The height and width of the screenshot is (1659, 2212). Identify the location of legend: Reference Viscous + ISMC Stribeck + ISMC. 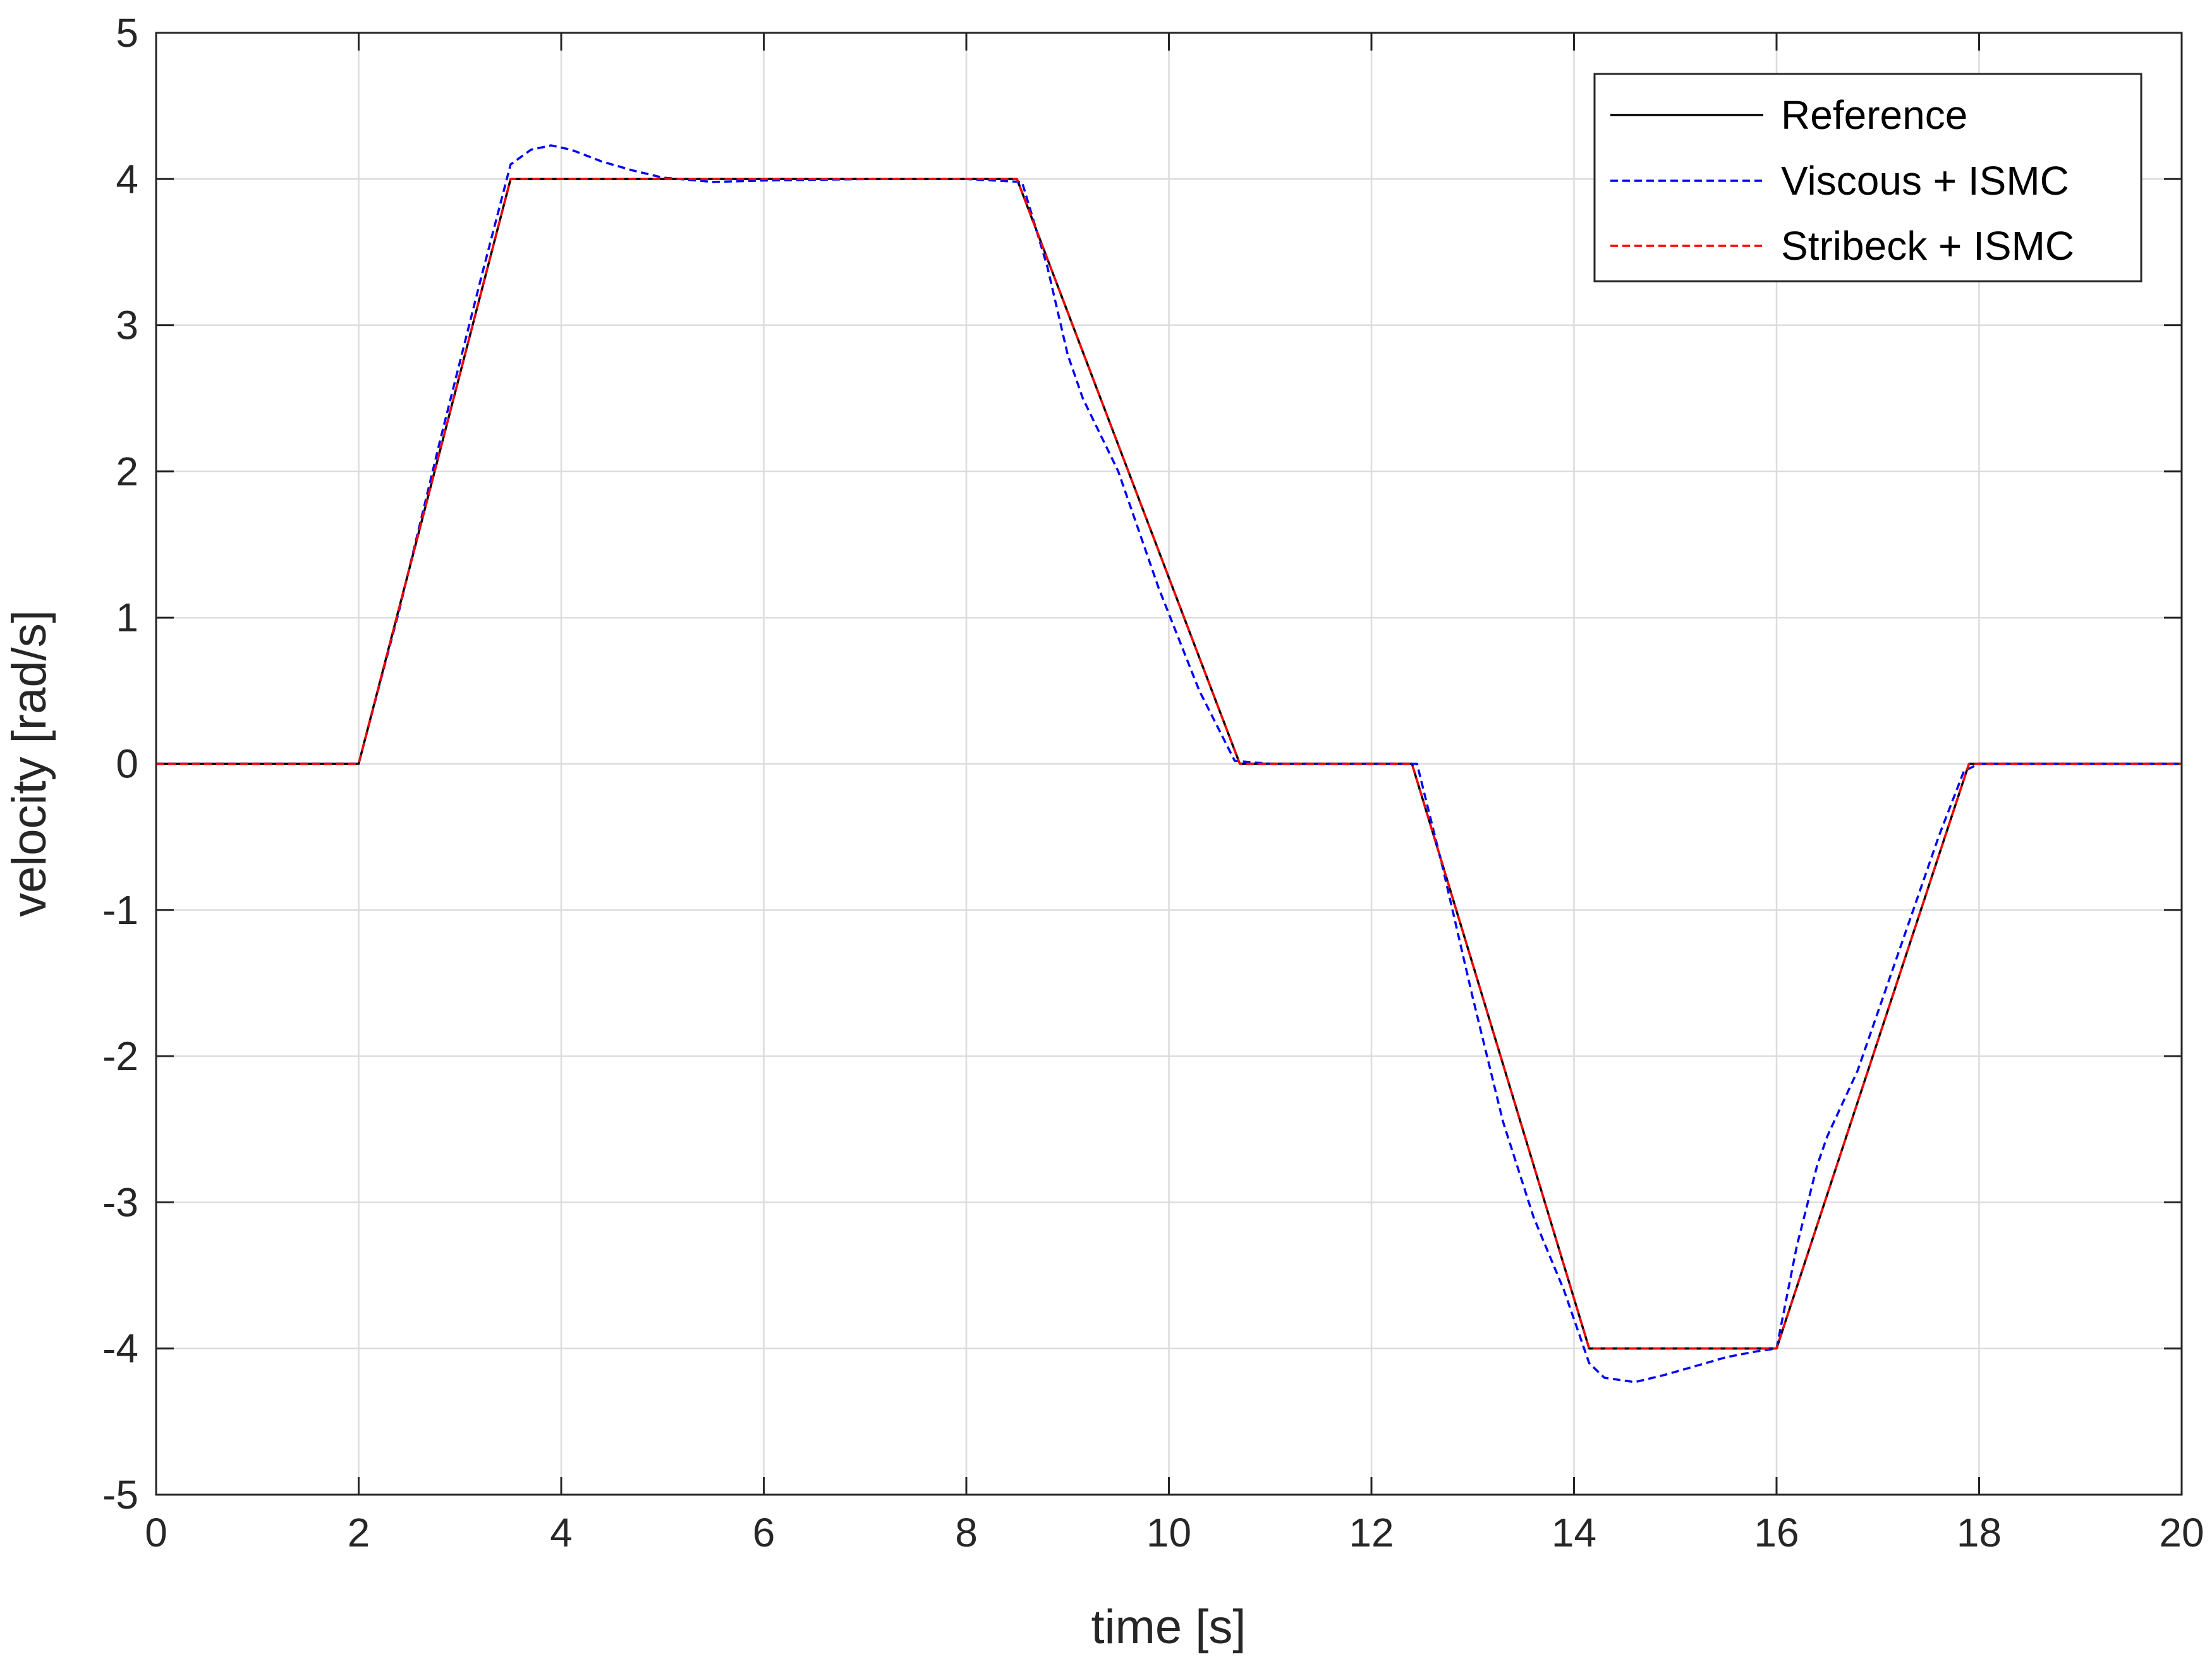
(1868, 178).